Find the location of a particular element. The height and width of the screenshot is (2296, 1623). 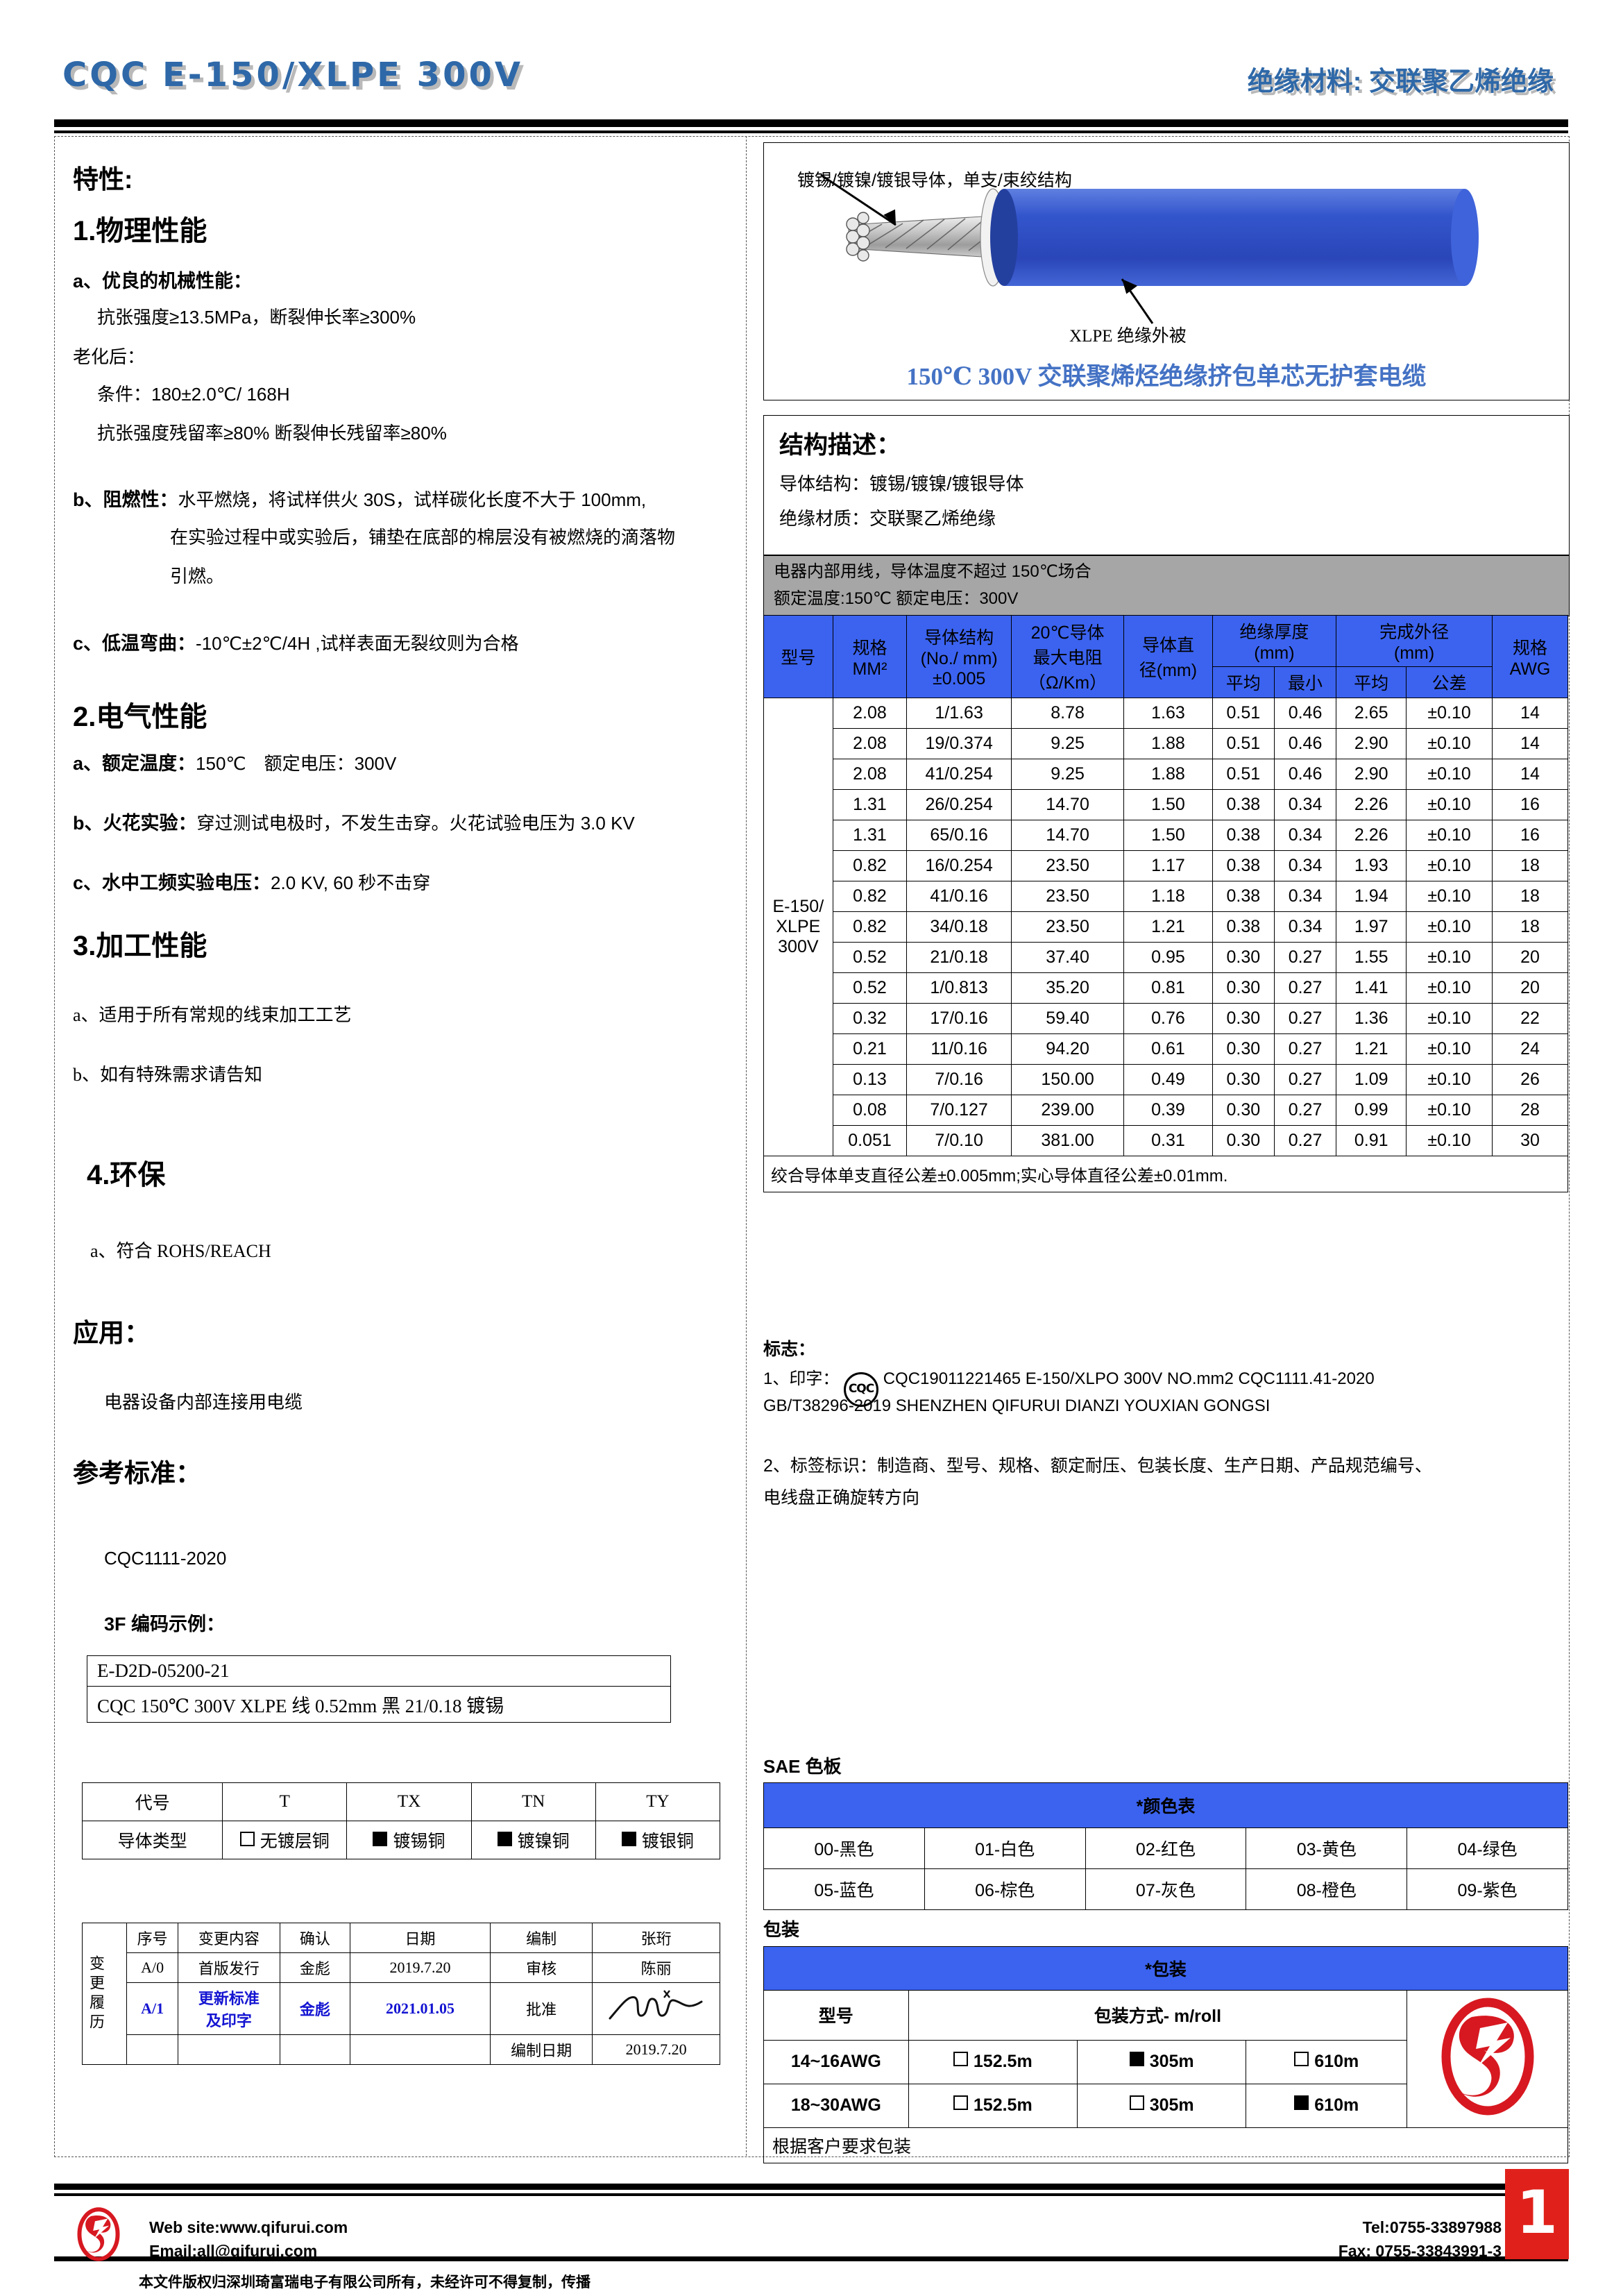

spec-cell-r12-c6: 1.09 is located at coordinates (1371, 1079).